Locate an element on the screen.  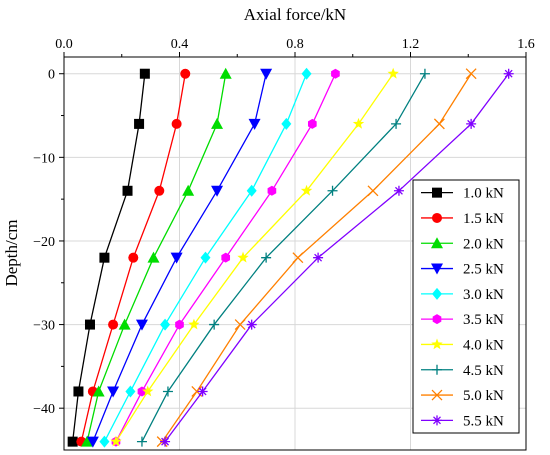
legend-item: 4.0 kN is located at coordinates (462, 345).